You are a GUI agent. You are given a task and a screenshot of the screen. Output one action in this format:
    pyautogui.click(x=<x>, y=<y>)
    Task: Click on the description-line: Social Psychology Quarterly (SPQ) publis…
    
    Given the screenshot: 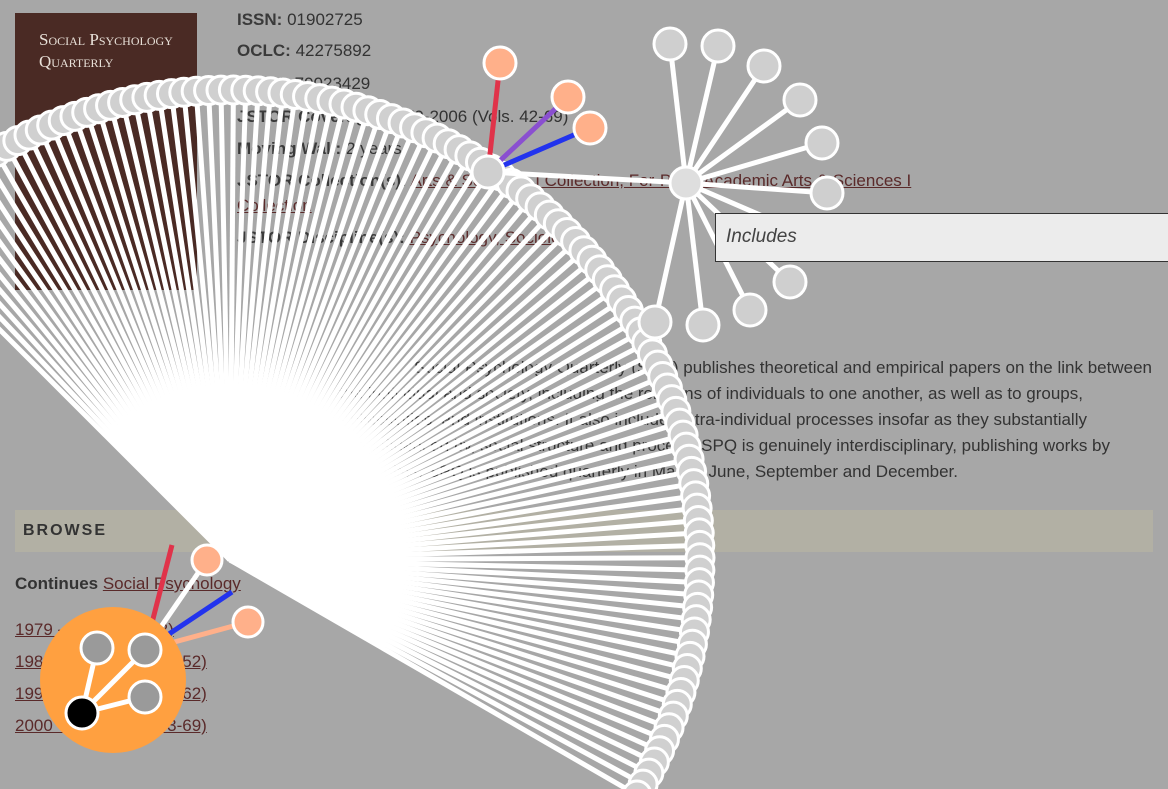 What is the action you would take?
    pyautogui.click(x=783, y=367)
    